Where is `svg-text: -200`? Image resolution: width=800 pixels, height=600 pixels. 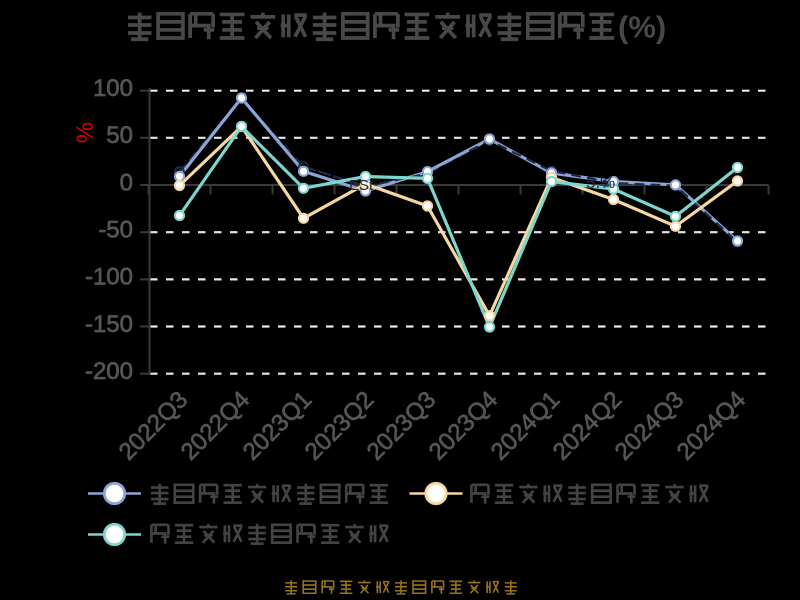
svg-text: -200 is located at coordinates (109, 371).